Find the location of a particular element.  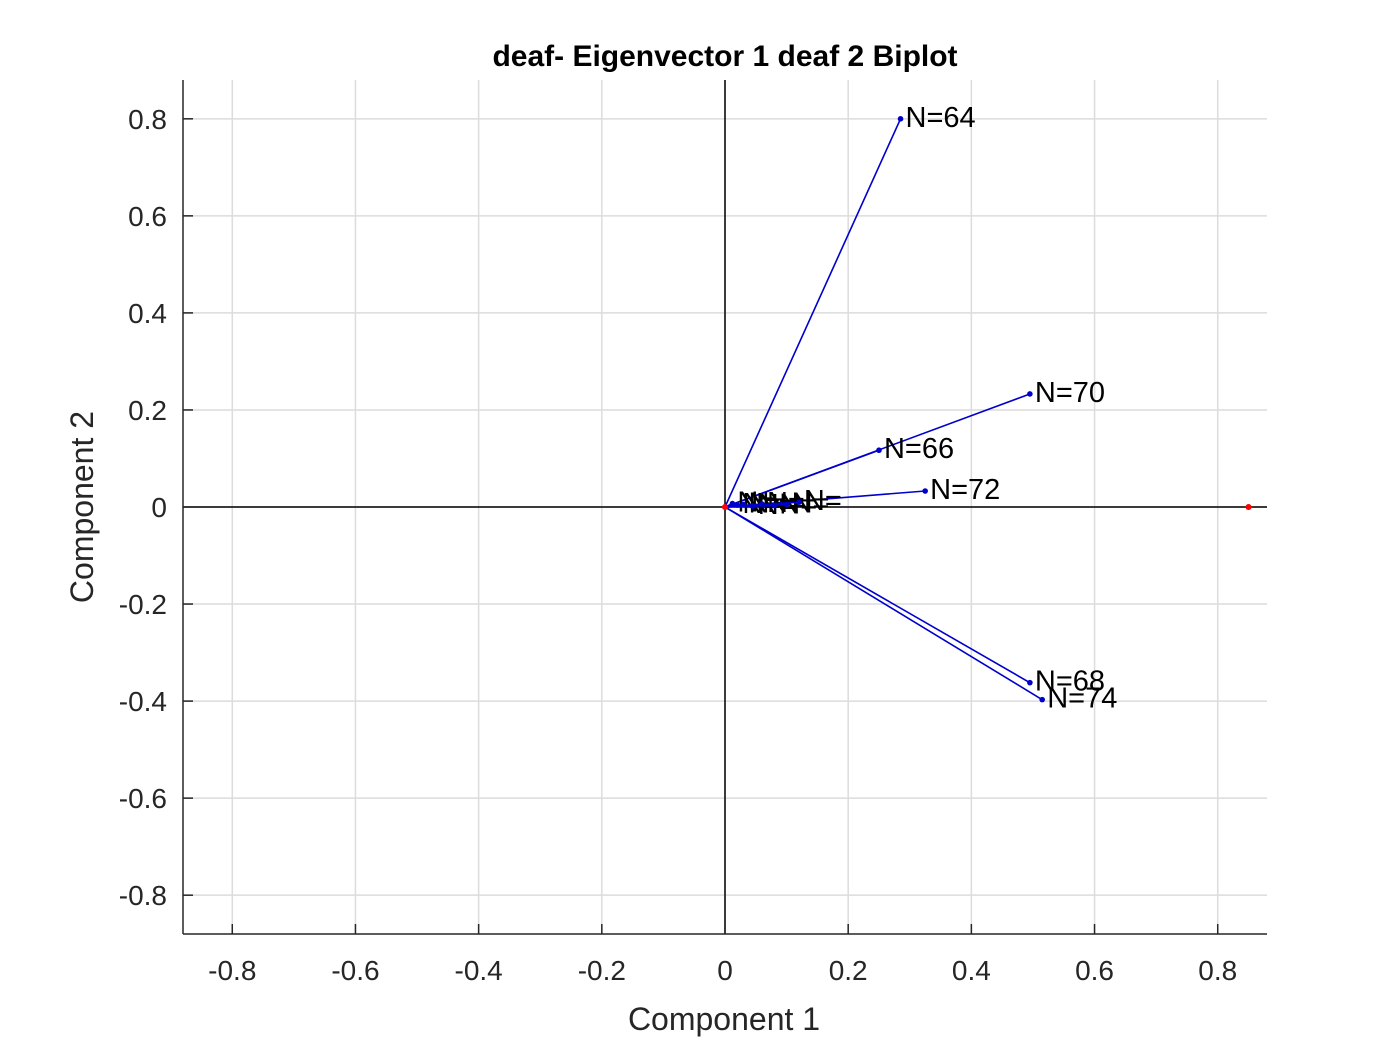

y-tick-label: -0.4 is located at coordinates (143, 701).